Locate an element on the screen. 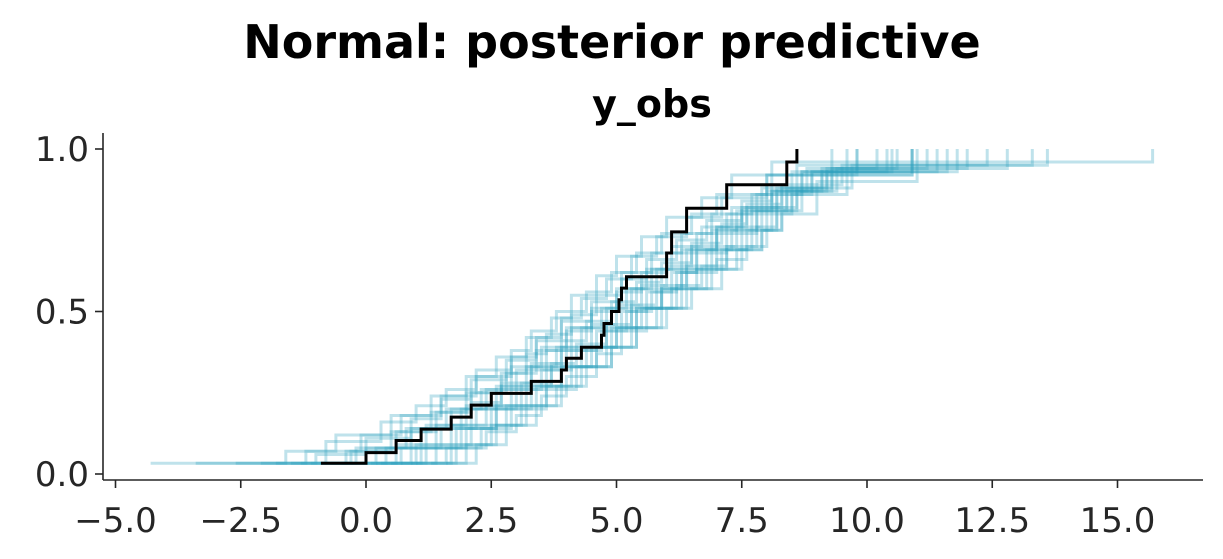  x-axis-ticks: −5.0 −2.5 0.0 2.5 5.0 7.5 10.0 12.5 15.0 is located at coordinates (614, 510).